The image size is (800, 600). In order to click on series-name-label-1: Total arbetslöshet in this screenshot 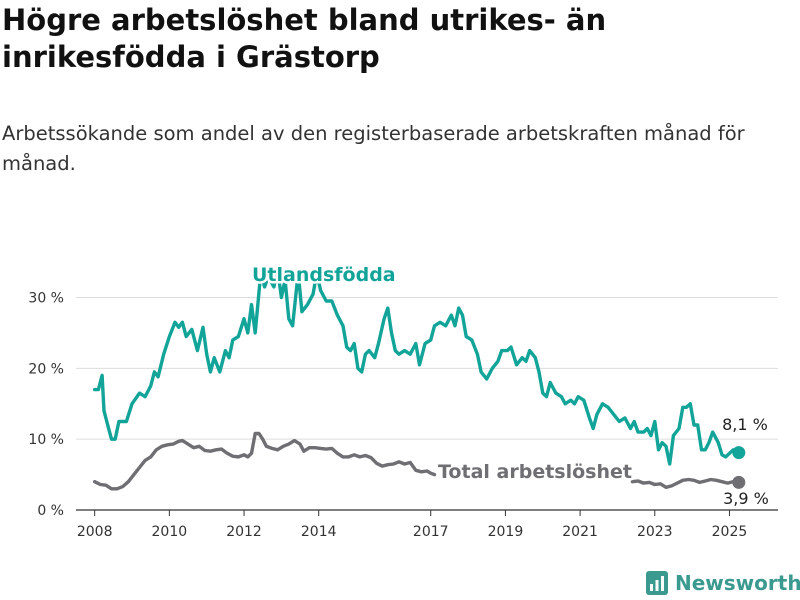, I will do `click(535, 472)`.